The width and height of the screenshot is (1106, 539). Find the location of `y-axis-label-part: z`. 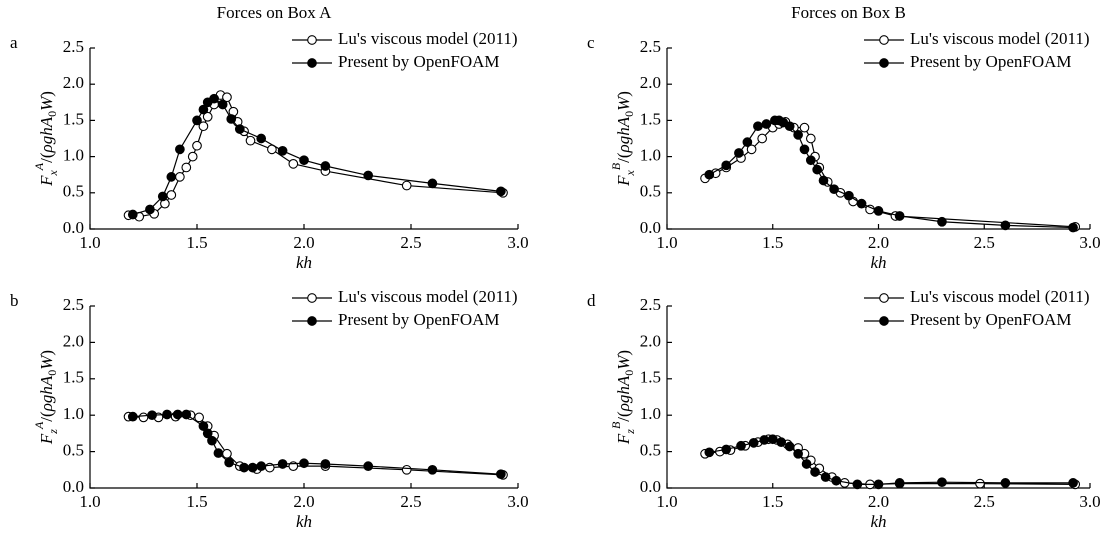

y-axis-label-part: z is located at coordinates (53, 432).